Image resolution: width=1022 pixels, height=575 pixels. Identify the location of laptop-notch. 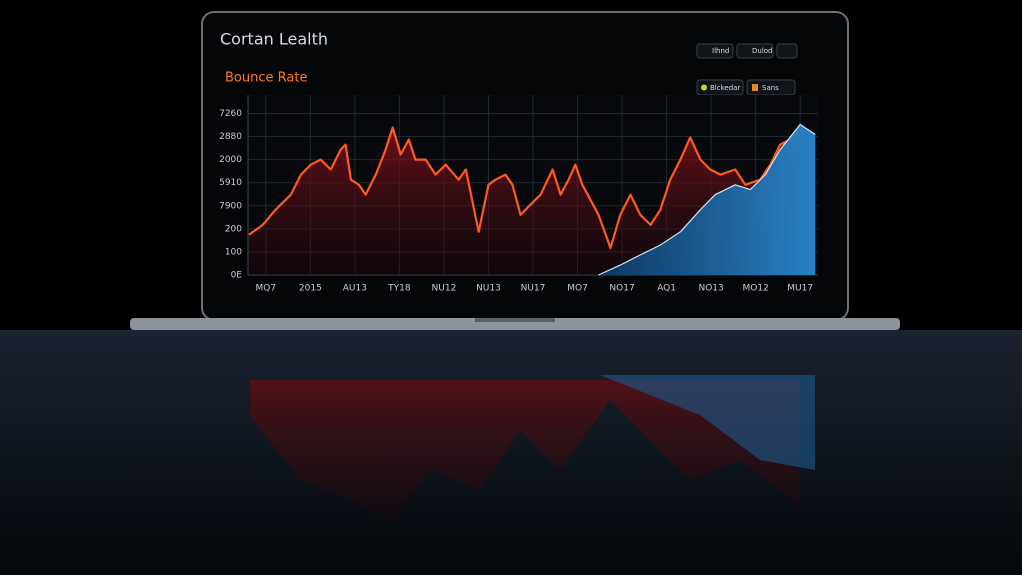
(515, 320).